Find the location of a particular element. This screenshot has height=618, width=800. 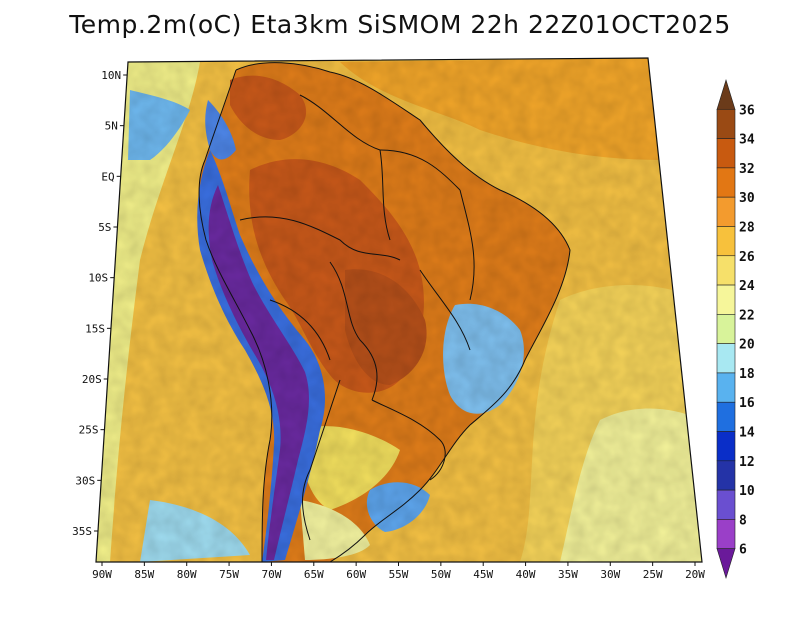

colorbar-label: 24 is located at coordinates (747, 286).